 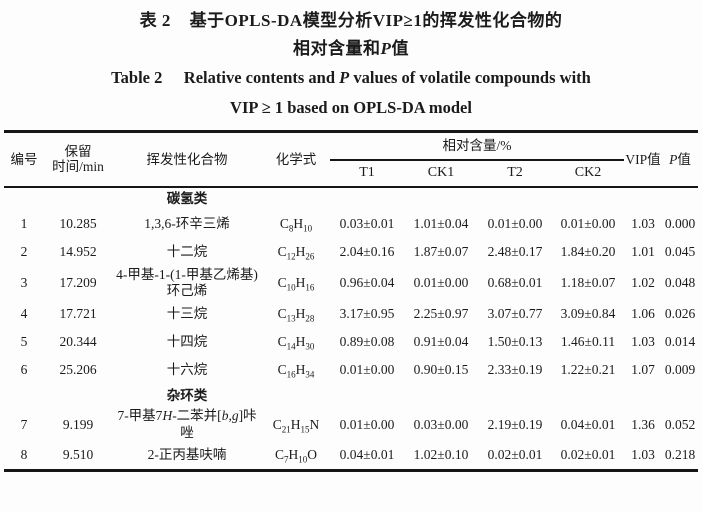 I want to click on col-header-ck2: CK2, so click(x=588, y=173).